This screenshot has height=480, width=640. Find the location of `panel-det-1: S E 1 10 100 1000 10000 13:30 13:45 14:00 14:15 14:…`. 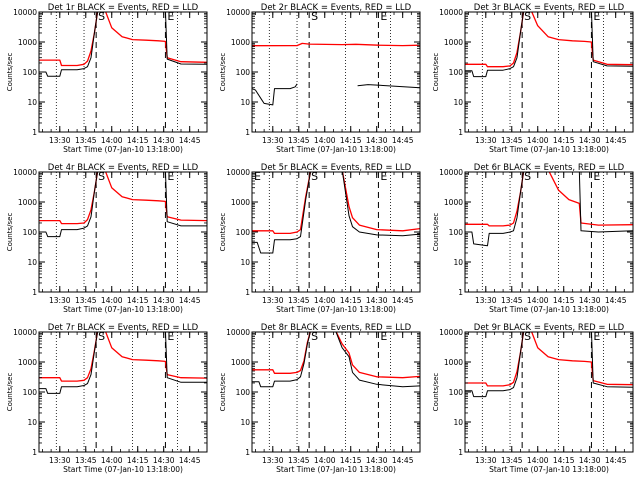

panel-det-1: S E 1 10 100 1000 10000 13:30 13:45 14:00 14:15 14:… is located at coordinates (107, 78).